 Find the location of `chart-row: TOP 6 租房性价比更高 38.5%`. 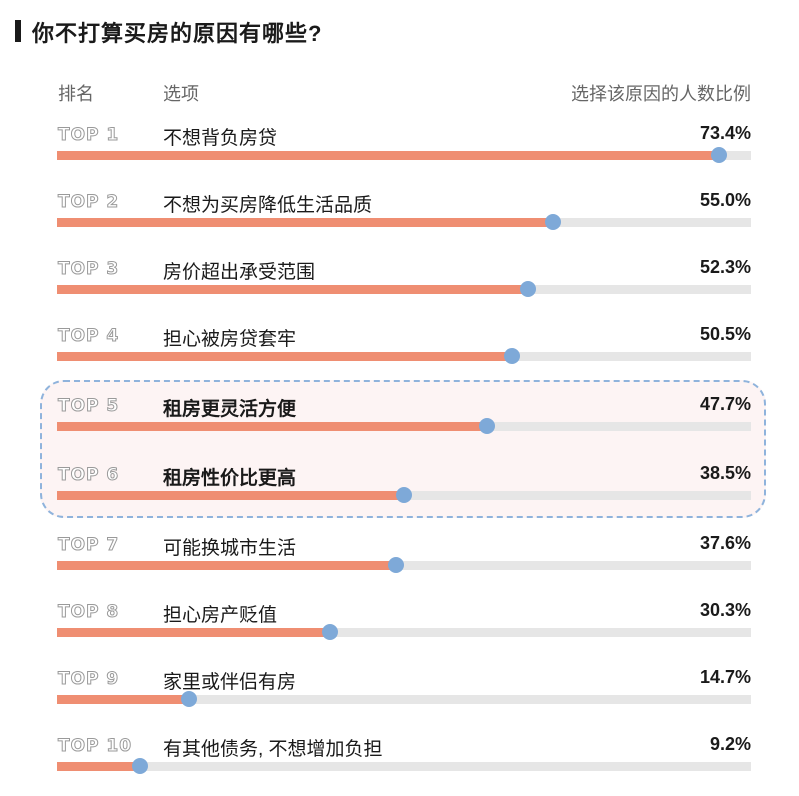

chart-row: TOP 6 租房性价比更高 38.5% is located at coordinates (399, 494).